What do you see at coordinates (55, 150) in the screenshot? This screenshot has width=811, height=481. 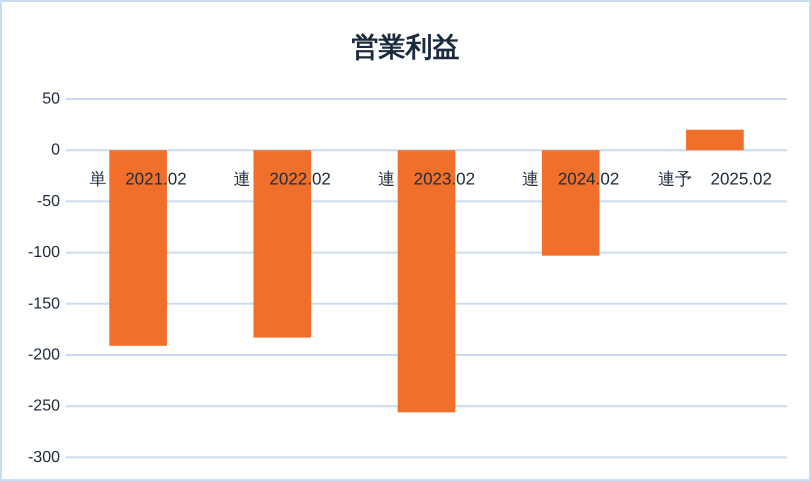 I see `y-tick-label: 0` at bounding box center [55, 150].